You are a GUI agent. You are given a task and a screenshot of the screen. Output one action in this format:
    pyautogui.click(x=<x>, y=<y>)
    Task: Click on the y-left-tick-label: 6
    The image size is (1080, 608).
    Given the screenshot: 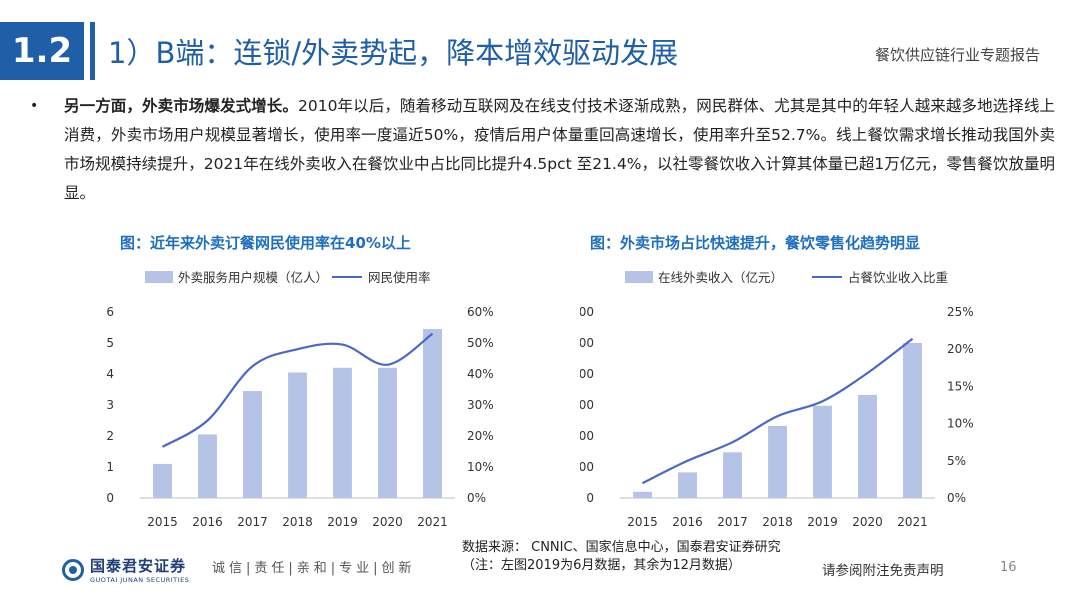 What is the action you would take?
    pyautogui.click(x=110, y=312)
    